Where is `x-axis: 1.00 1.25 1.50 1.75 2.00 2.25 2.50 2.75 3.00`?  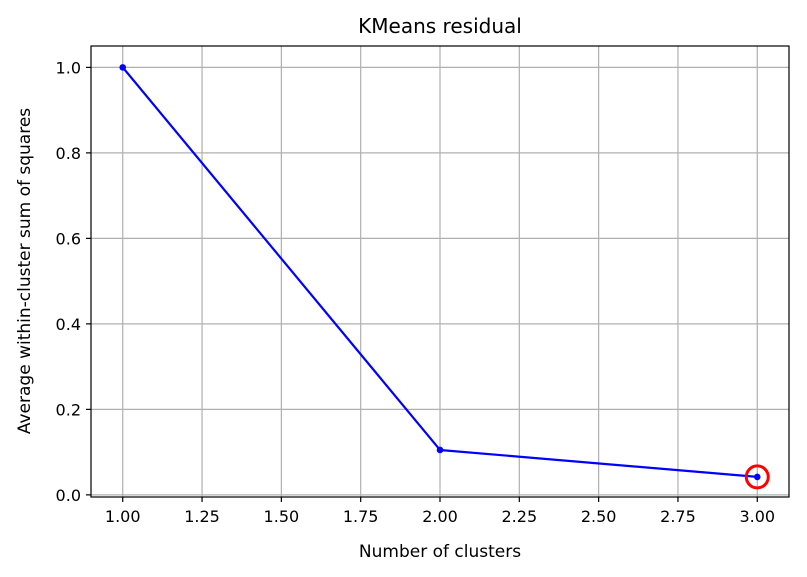
x-axis: 1.00 1.25 1.50 1.75 2.00 2.25 2.50 2.75 3.00 is located at coordinates (440, 511).